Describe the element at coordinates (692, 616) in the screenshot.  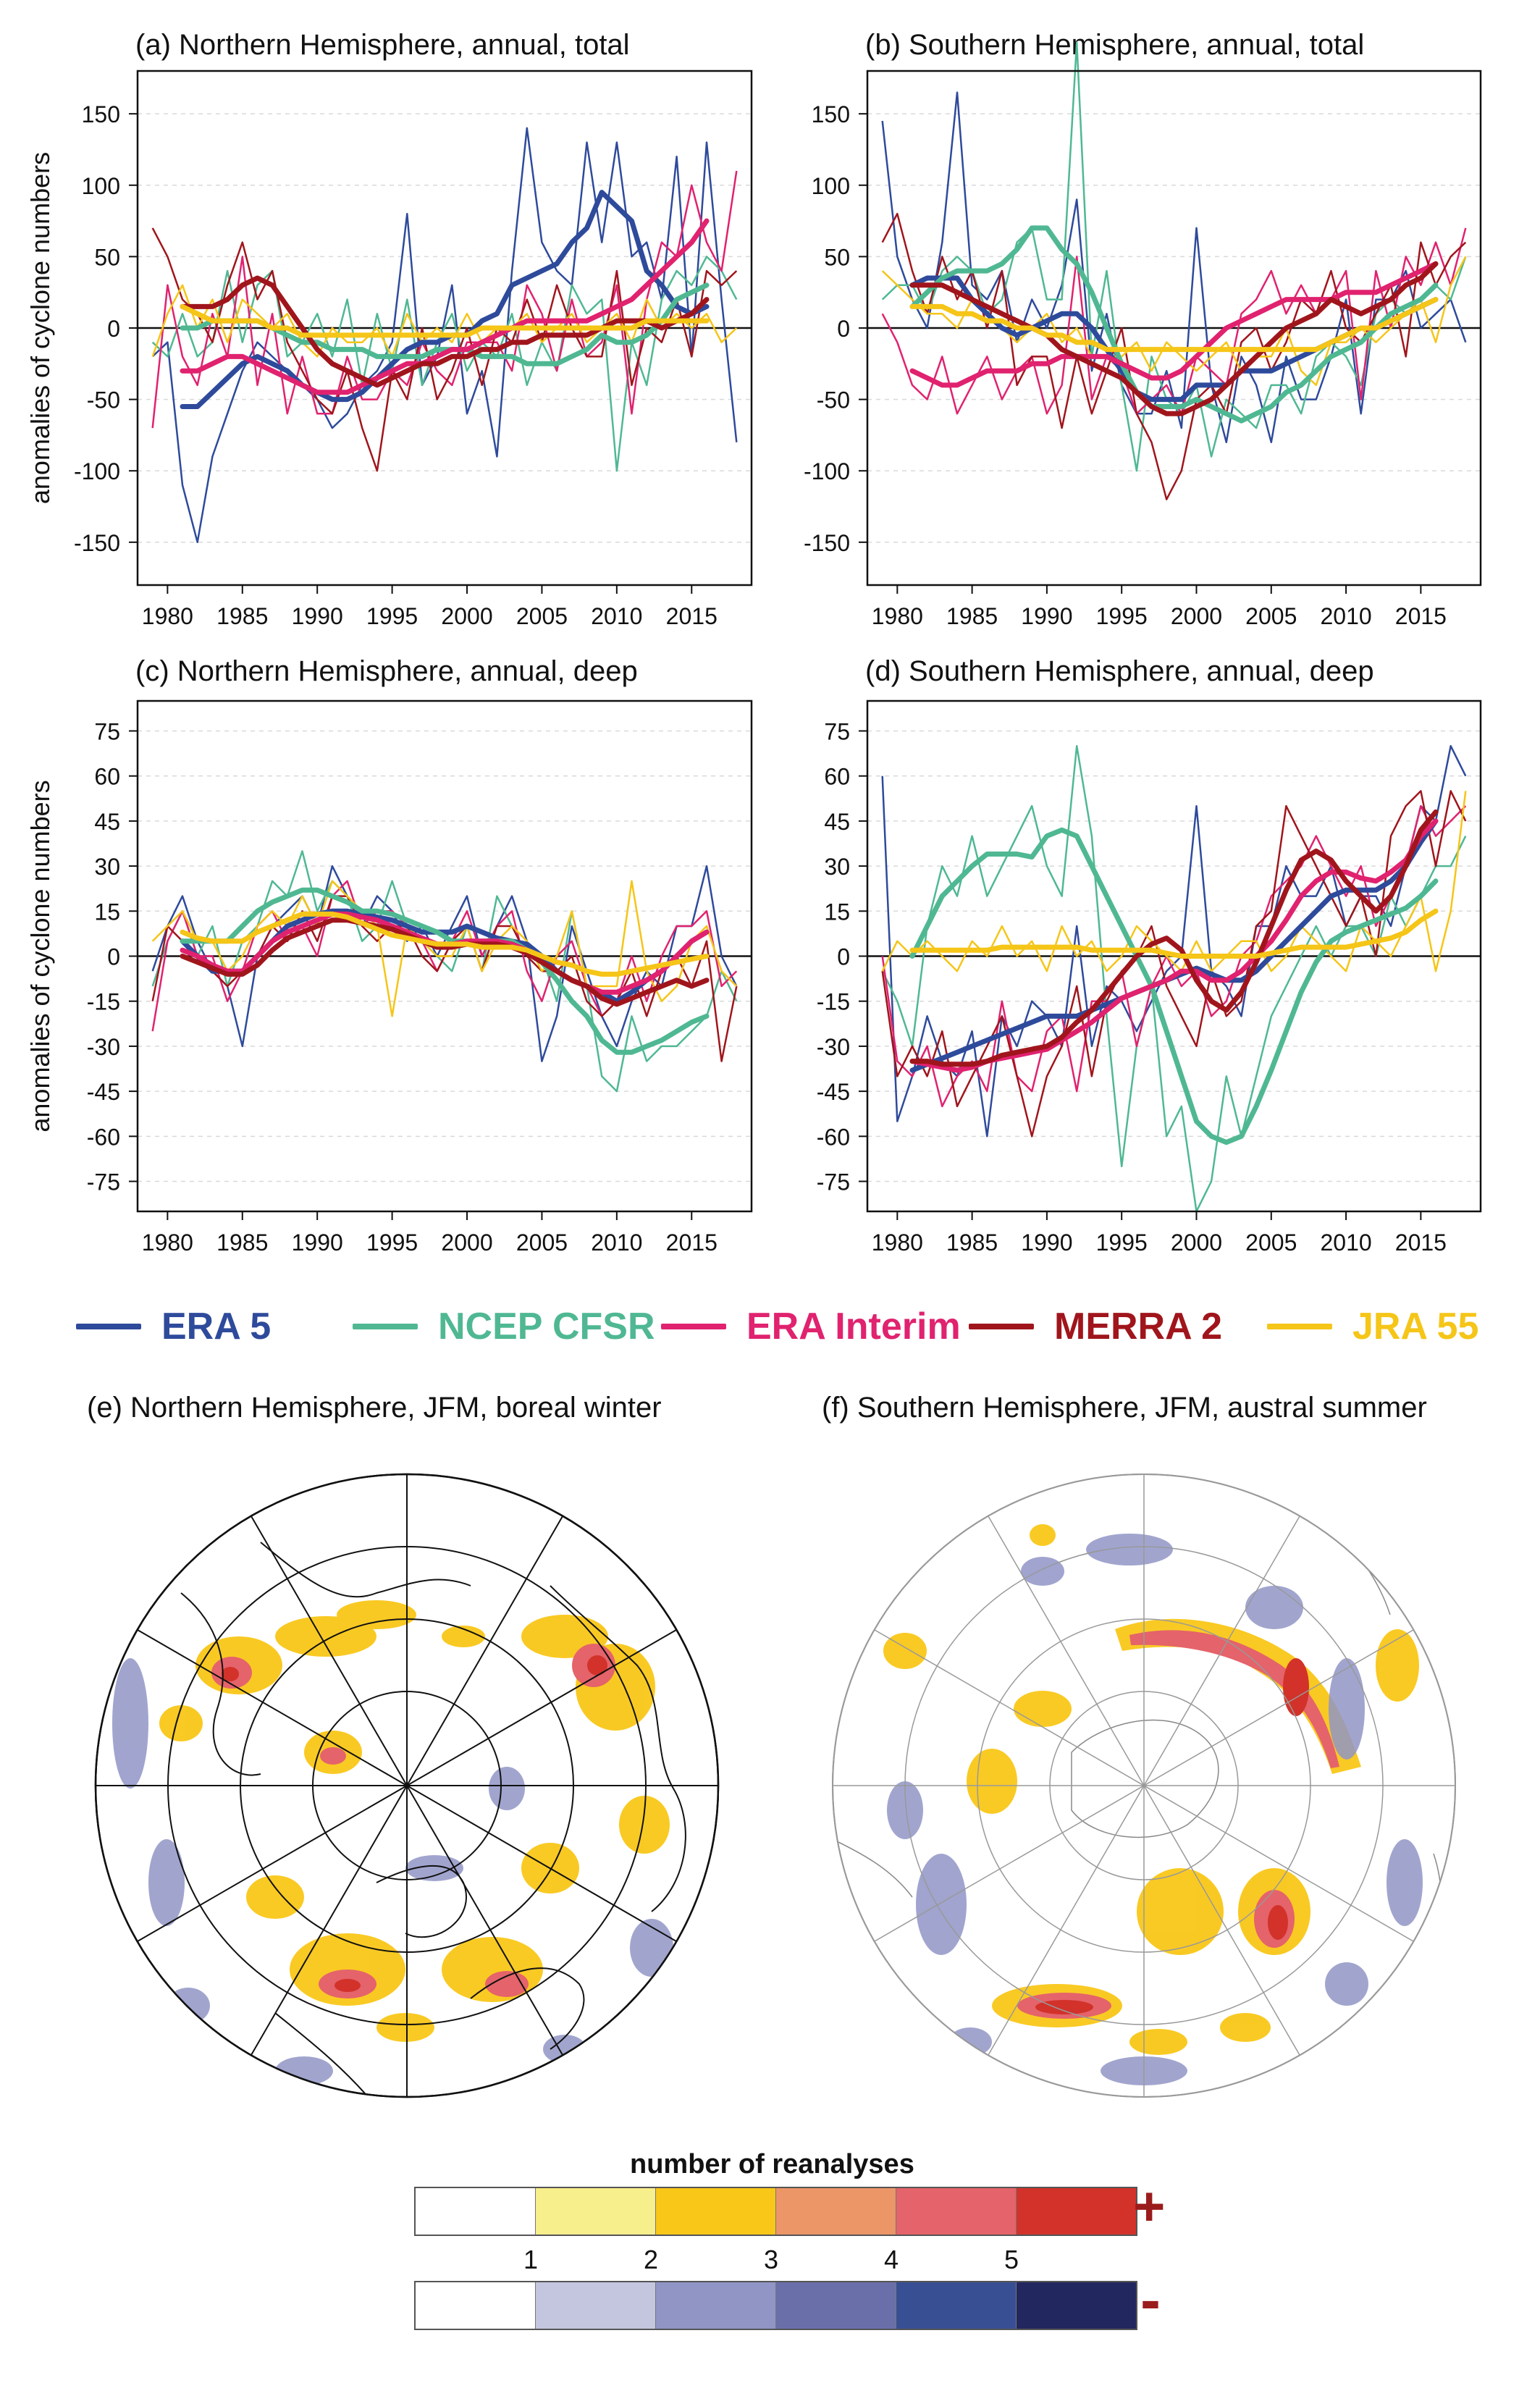
I see `panel-a-xtick-label: 2015` at that location.